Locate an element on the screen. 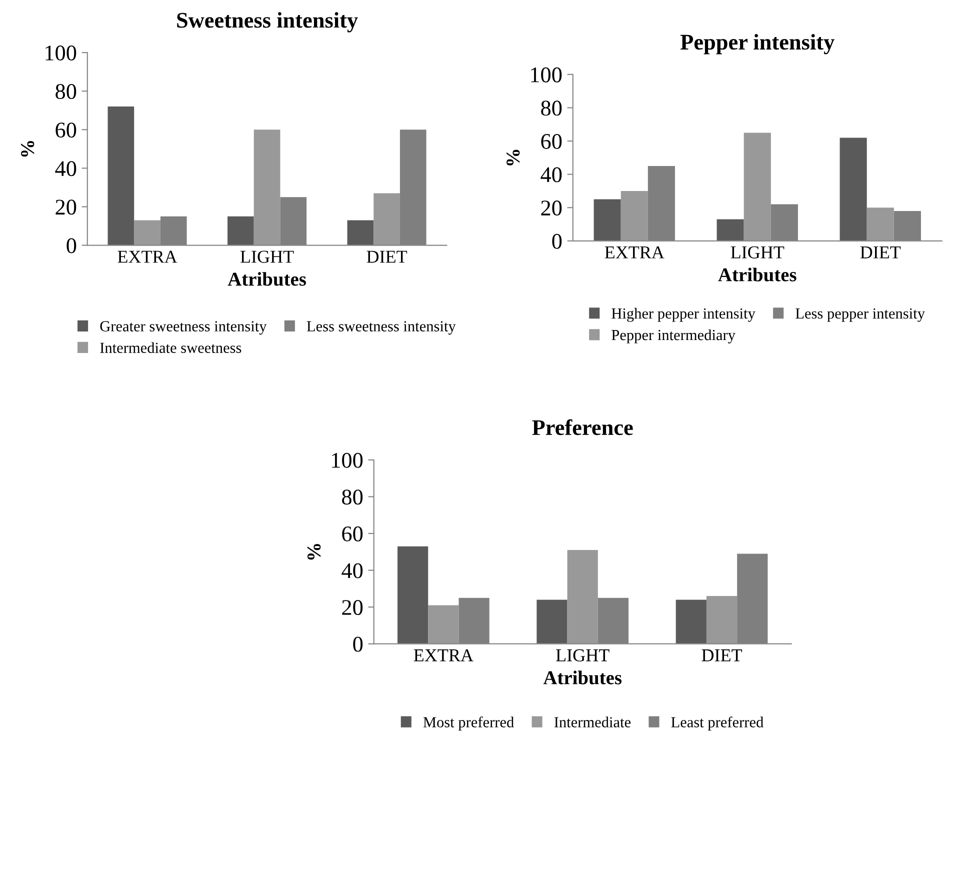 Image resolution: width=971 pixels, height=876 pixels. legend-label: Pepper intermediary is located at coordinates (674, 336).